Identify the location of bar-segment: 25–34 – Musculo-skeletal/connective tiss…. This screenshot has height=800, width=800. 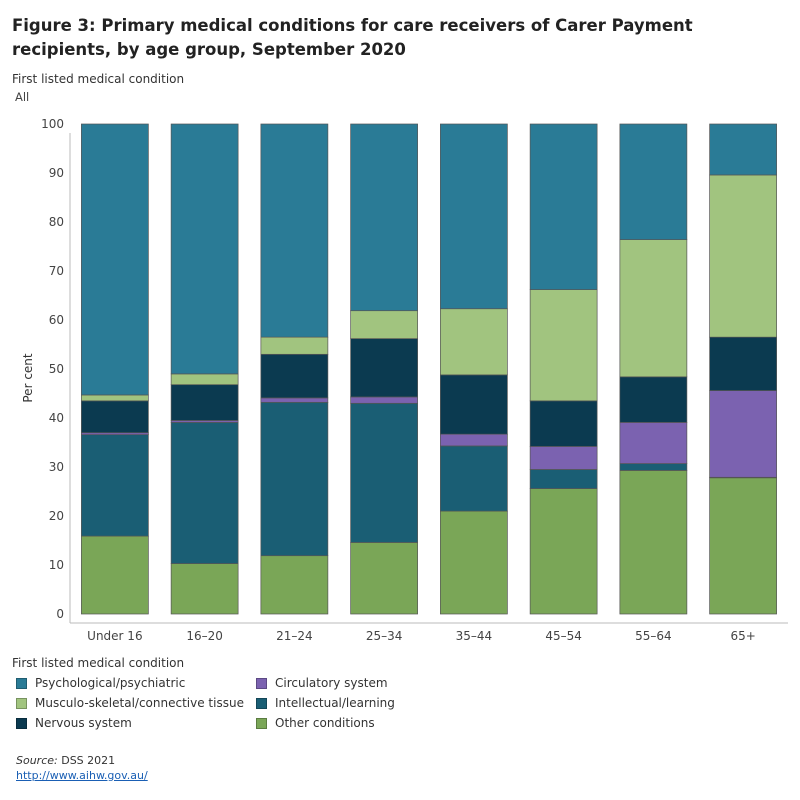
(384, 324).